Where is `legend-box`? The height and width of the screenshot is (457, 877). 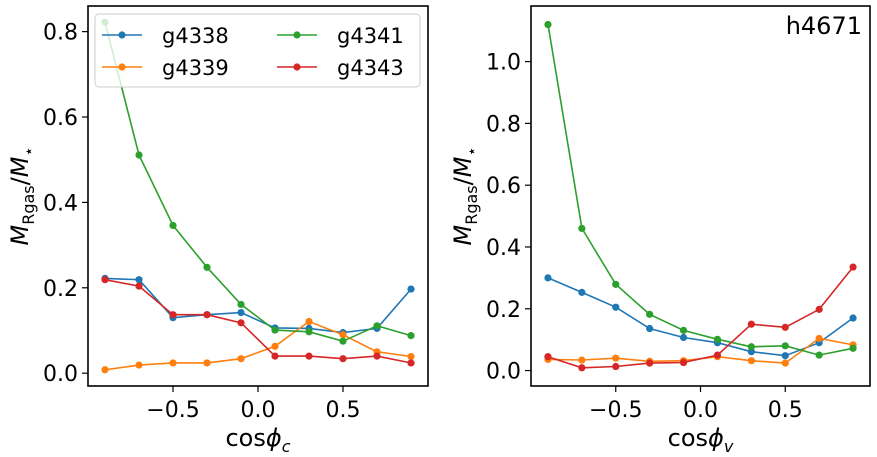 legend-box is located at coordinates (257, 50).